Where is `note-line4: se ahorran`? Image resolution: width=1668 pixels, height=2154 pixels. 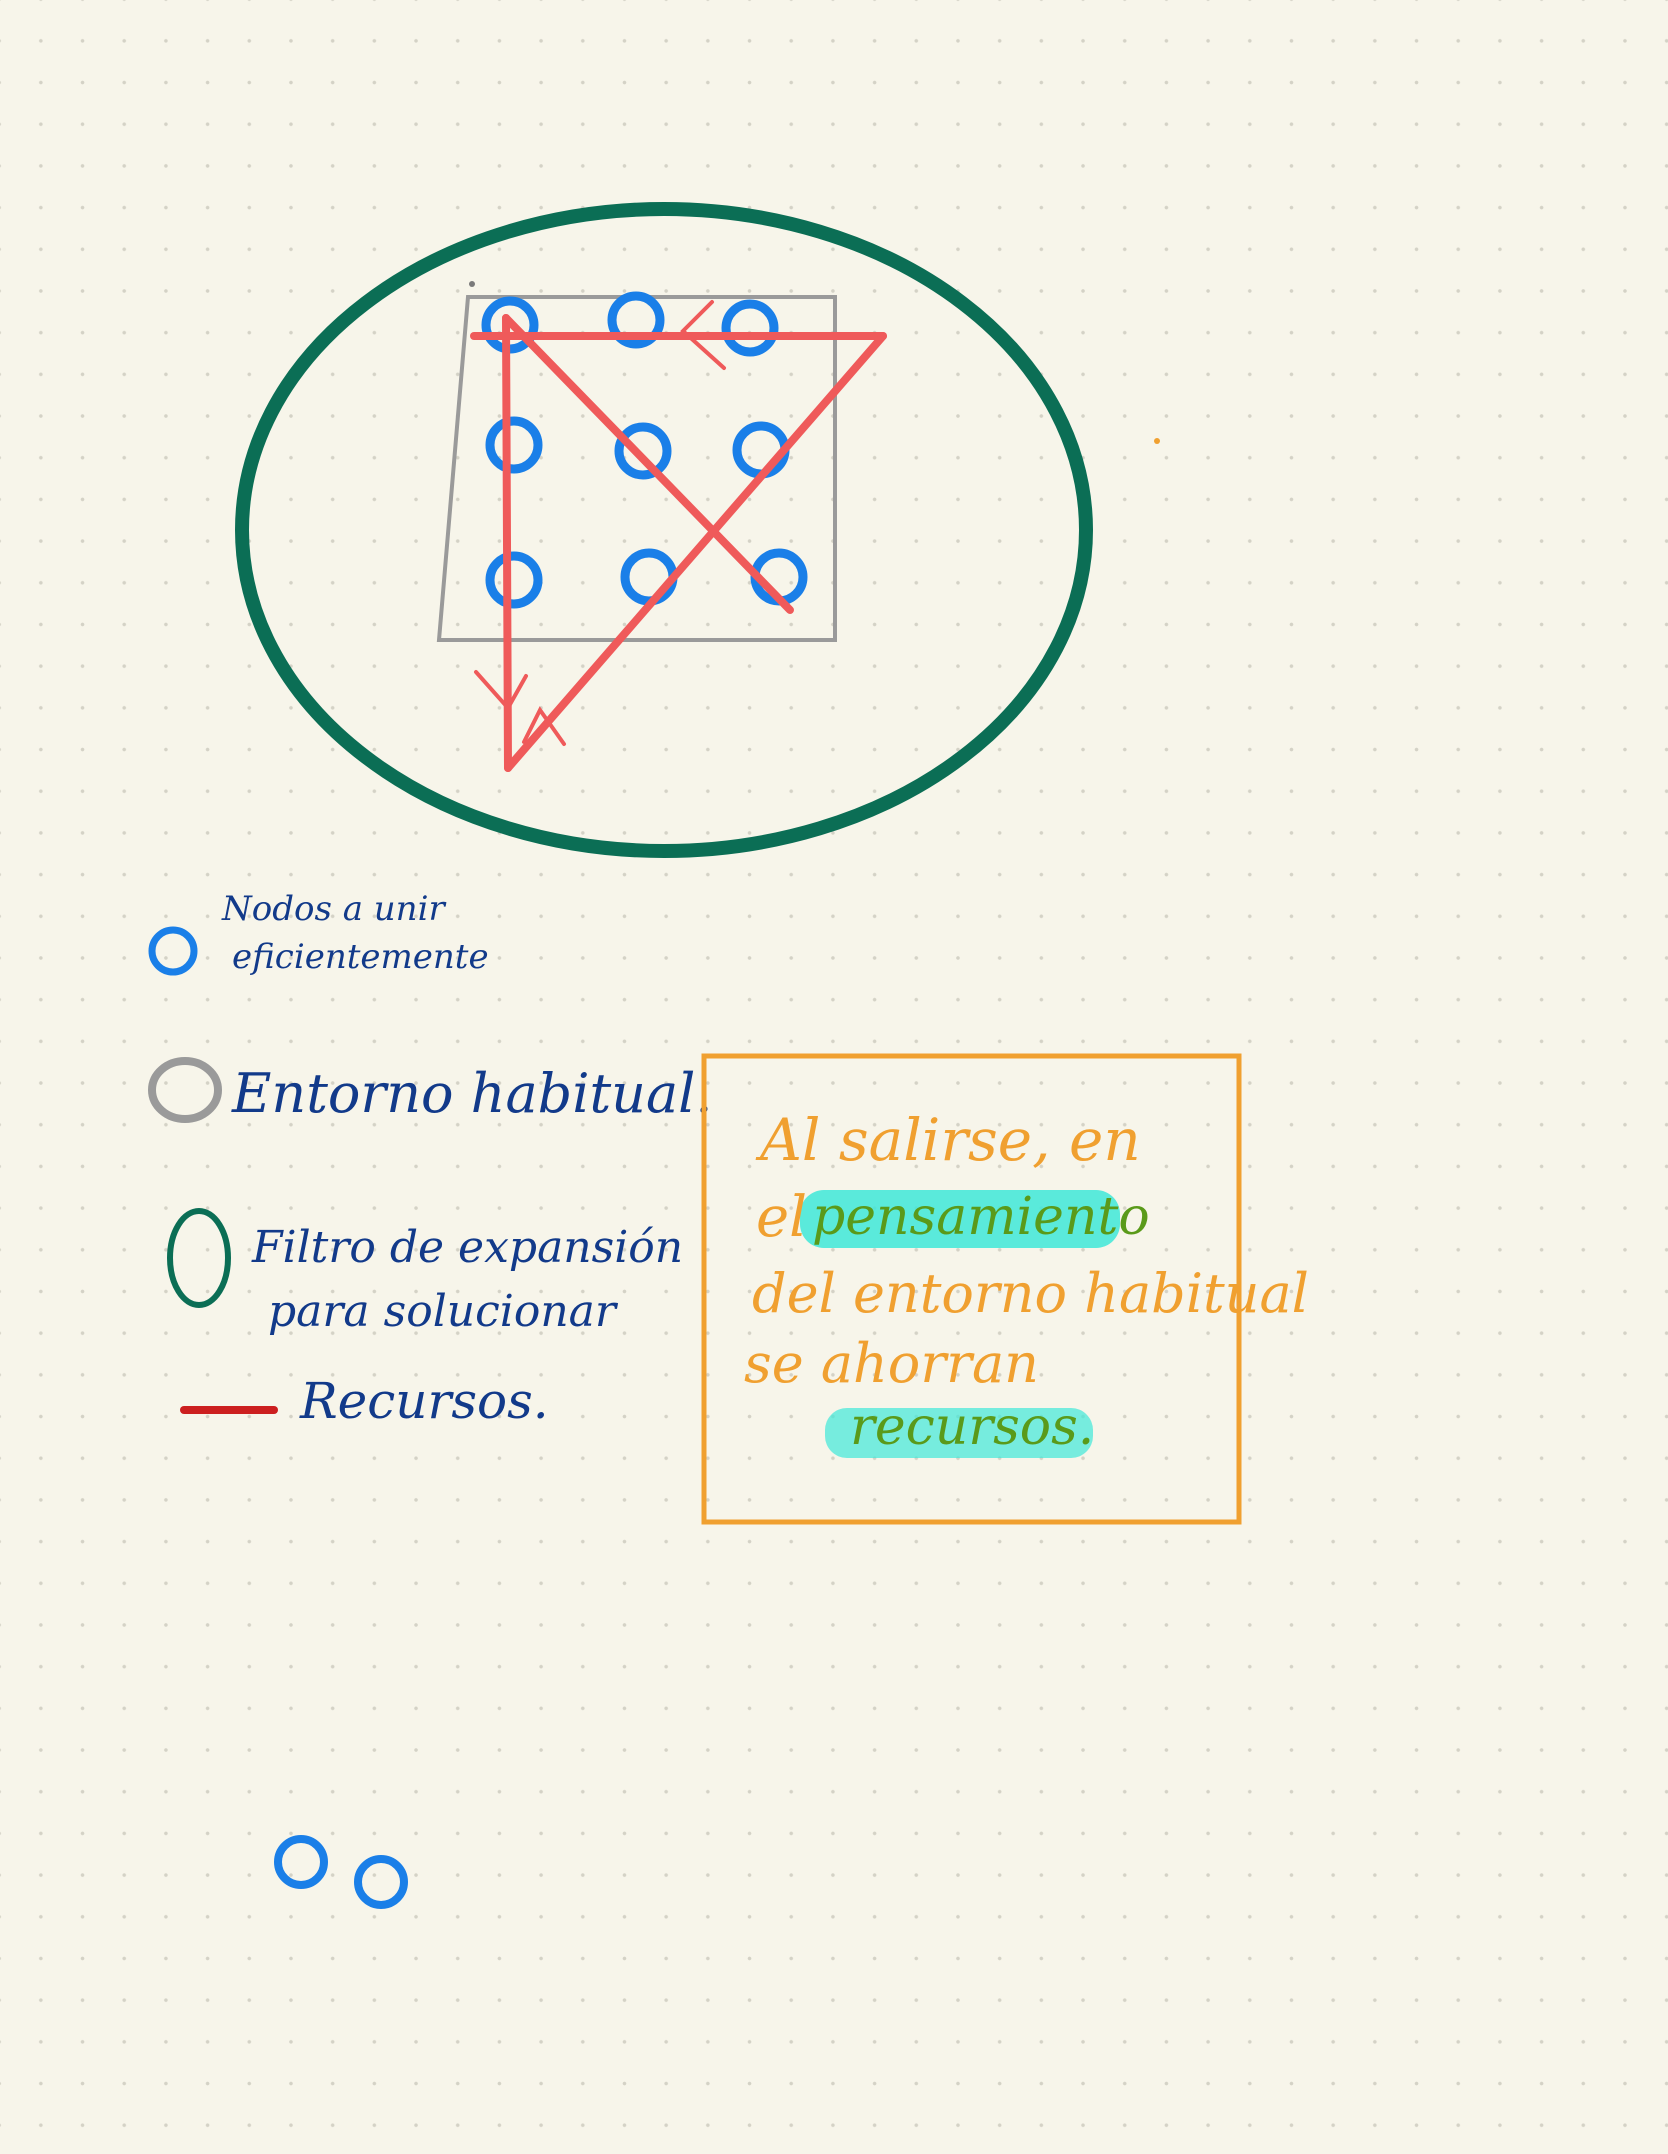 note-line4: se ahorran is located at coordinates (891, 1363).